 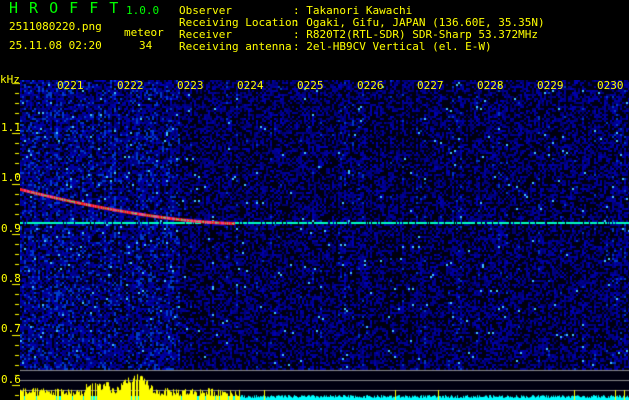 What do you see at coordinates (143, 10) in the screenshot?
I see `app-version: 1.0.0` at bounding box center [143, 10].